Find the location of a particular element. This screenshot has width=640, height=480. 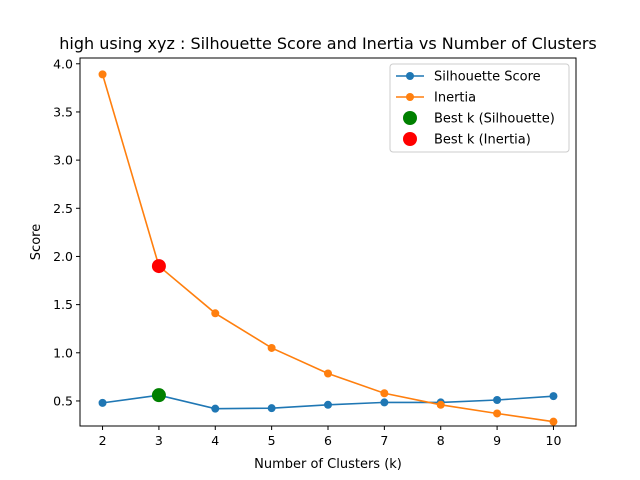

x-tick-label: 5 is located at coordinates (272, 440).